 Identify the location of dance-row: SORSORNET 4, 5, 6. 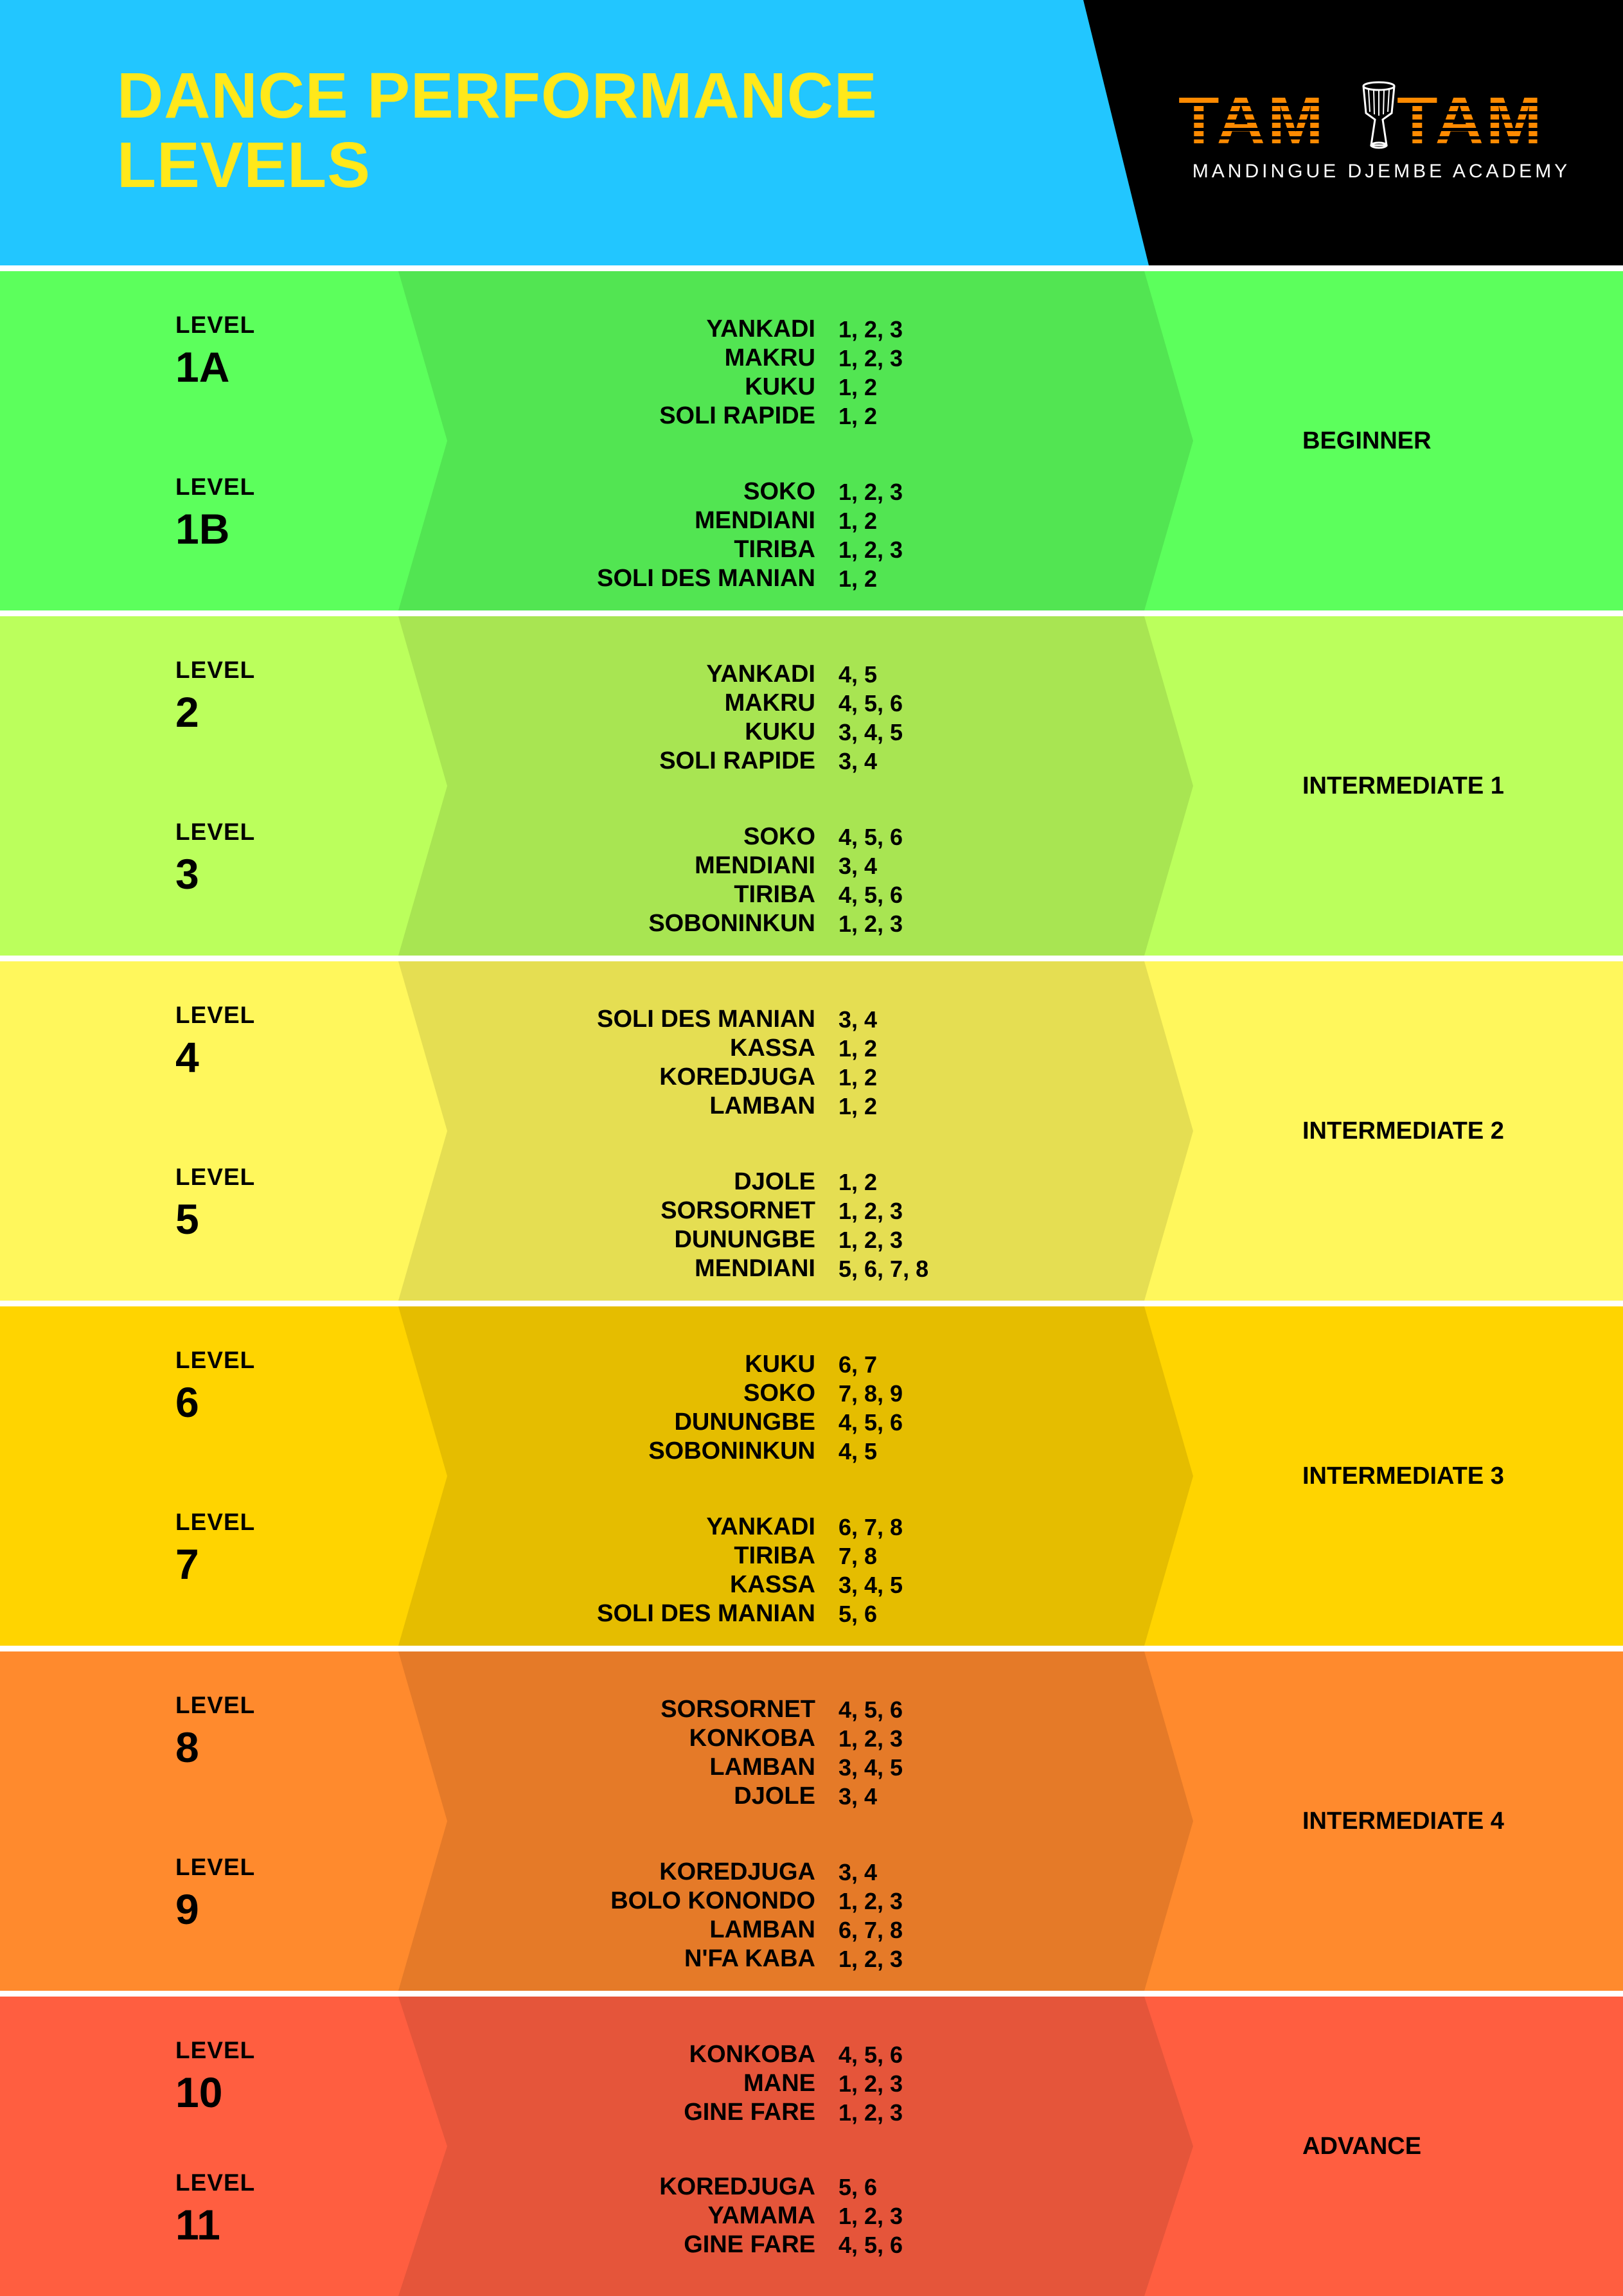
(811, 1709).